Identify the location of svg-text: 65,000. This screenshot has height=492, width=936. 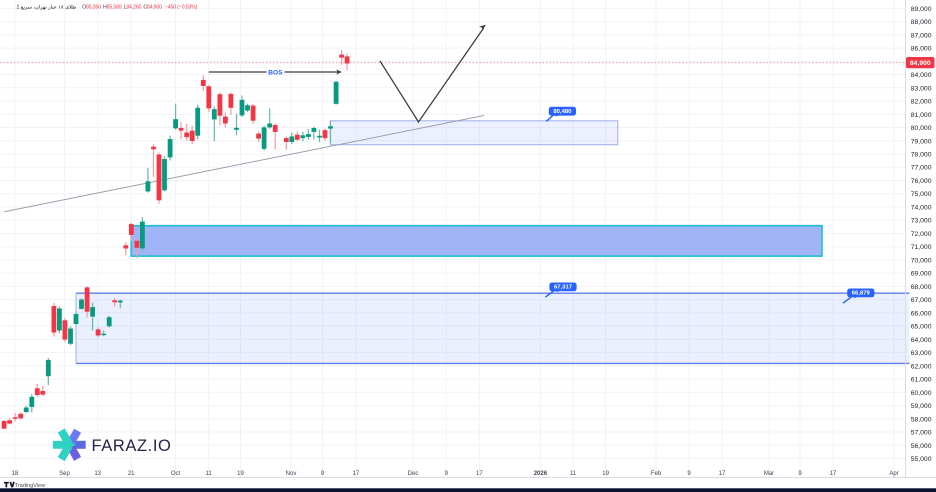
(921, 327).